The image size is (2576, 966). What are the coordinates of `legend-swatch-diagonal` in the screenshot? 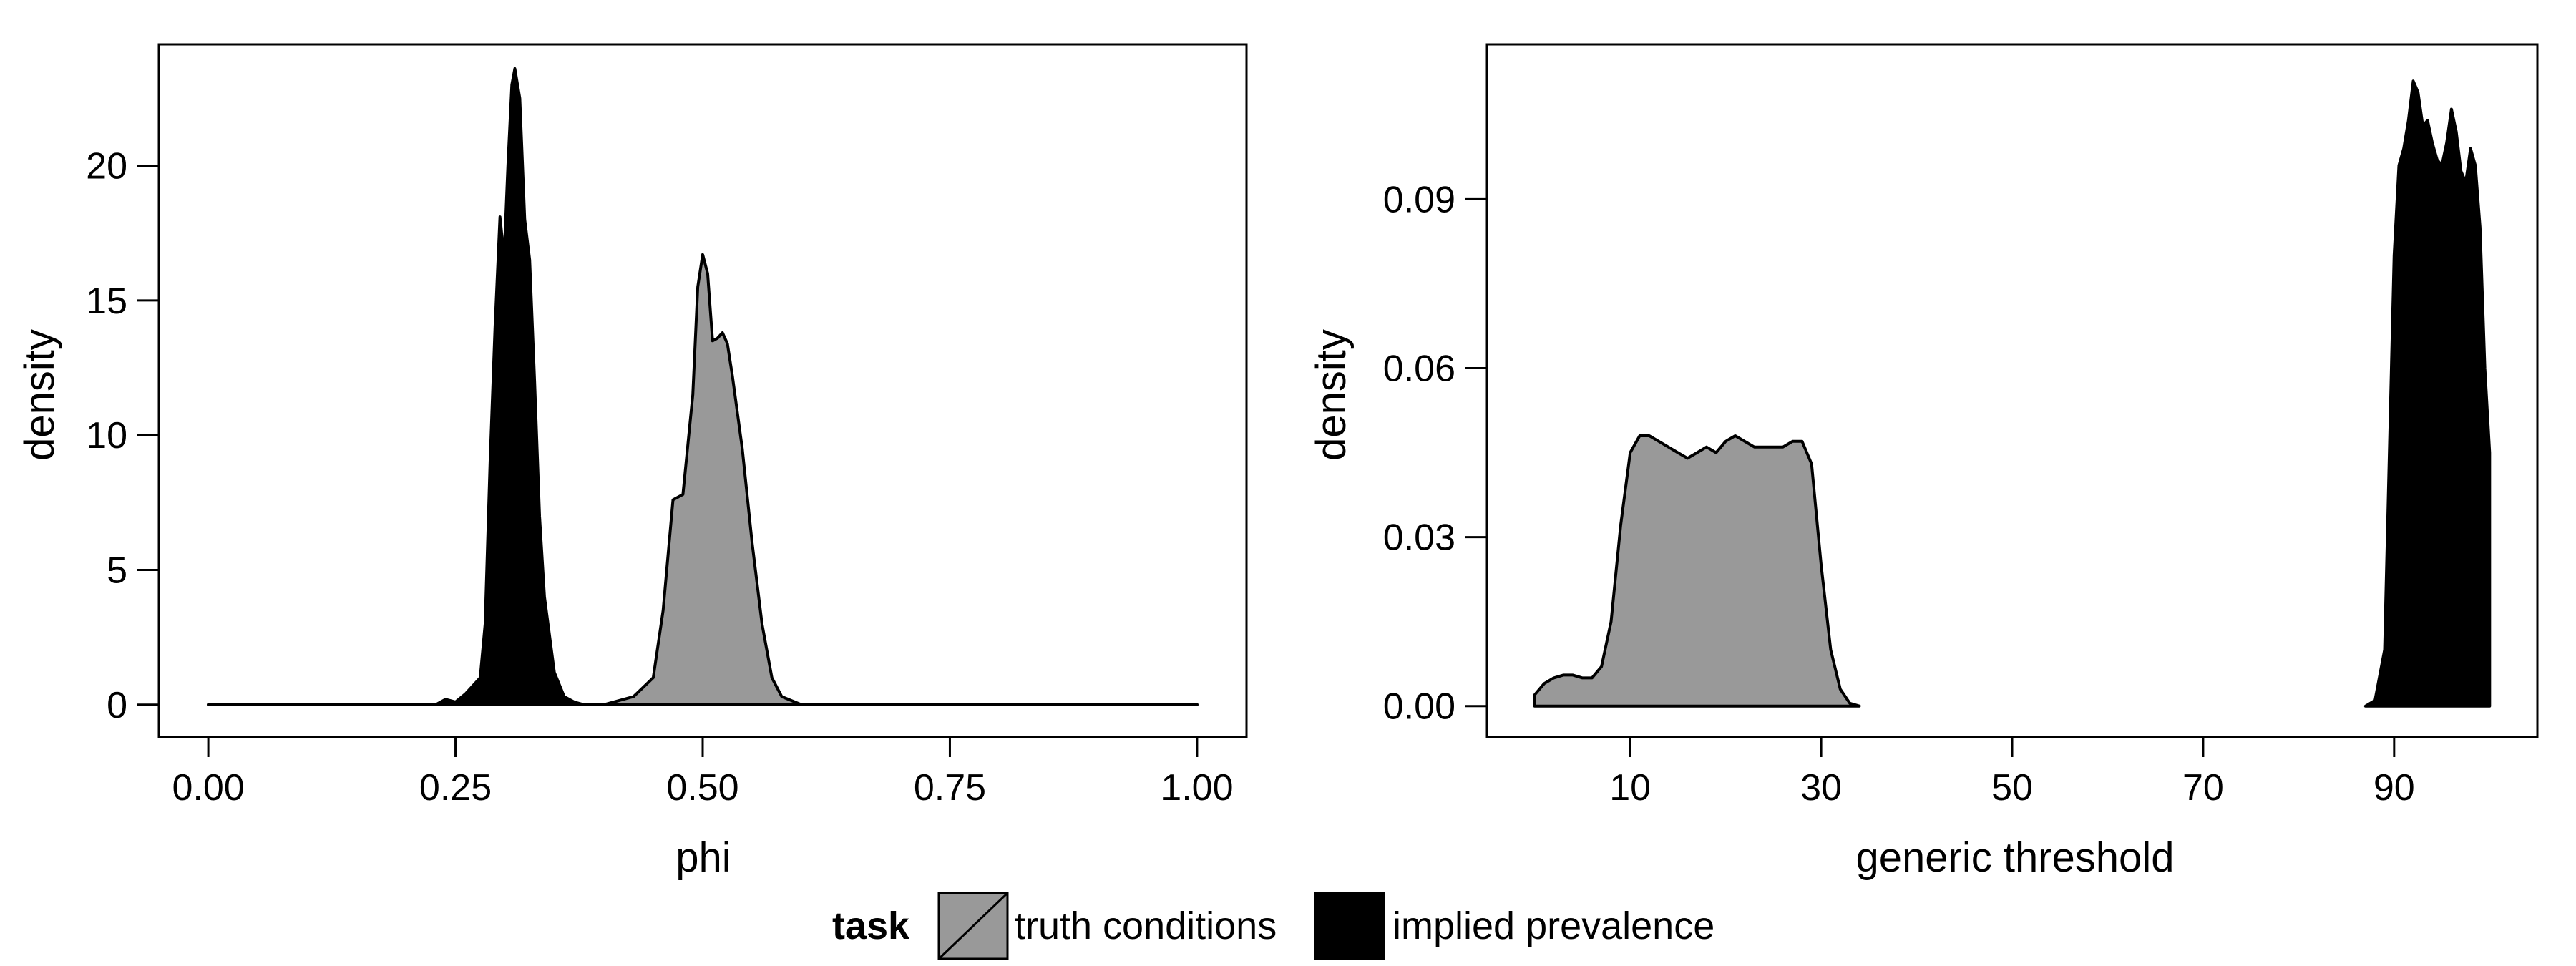 It's located at (973, 926).